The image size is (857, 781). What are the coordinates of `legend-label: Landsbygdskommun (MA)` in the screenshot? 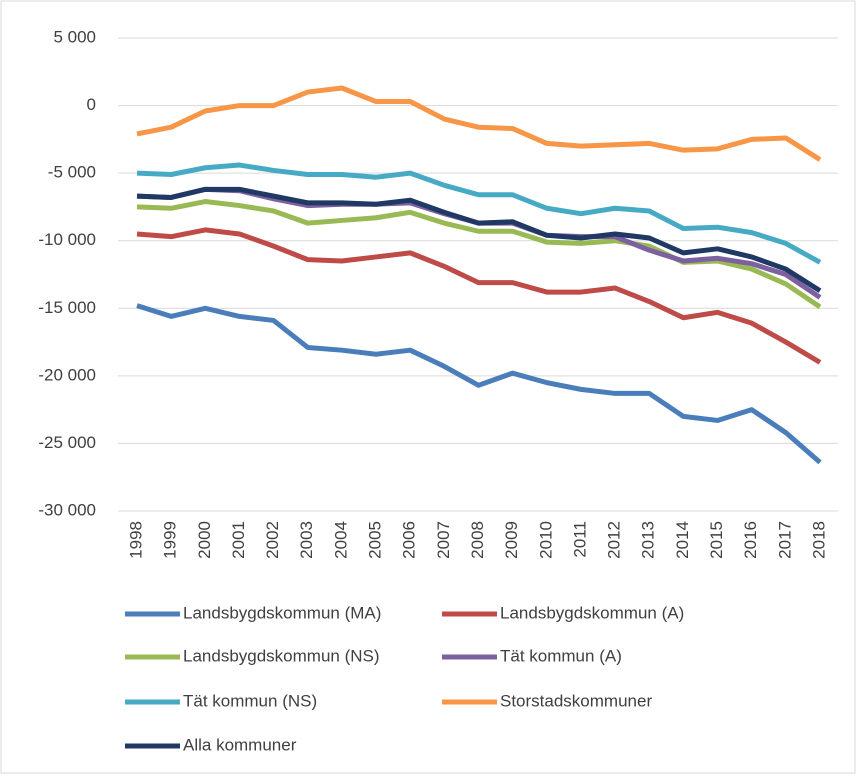 It's located at (282, 612).